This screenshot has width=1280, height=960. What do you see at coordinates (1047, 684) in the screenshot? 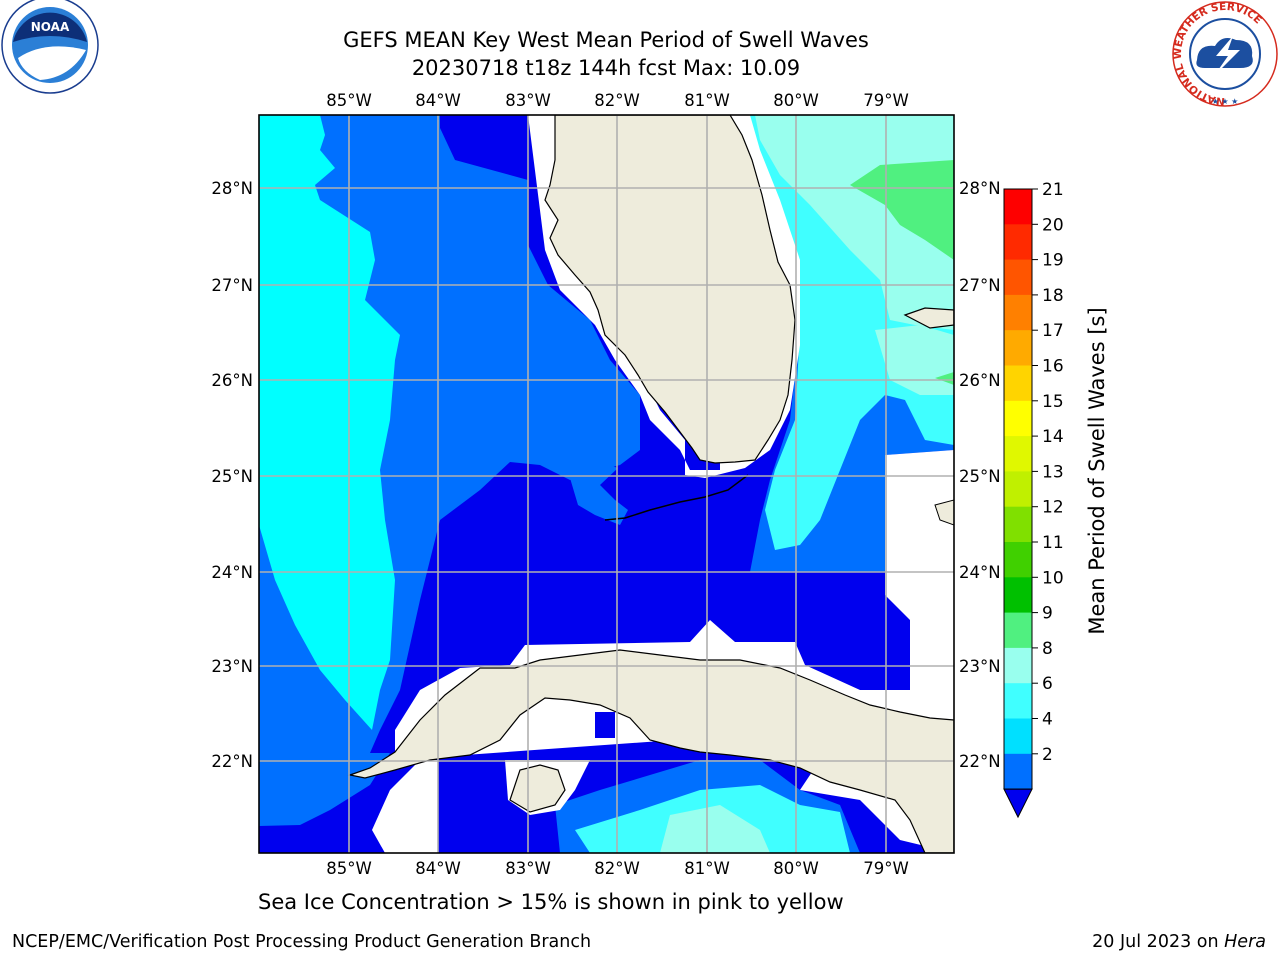
I see `colorbar-tick-label: 6` at bounding box center [1047, 684].